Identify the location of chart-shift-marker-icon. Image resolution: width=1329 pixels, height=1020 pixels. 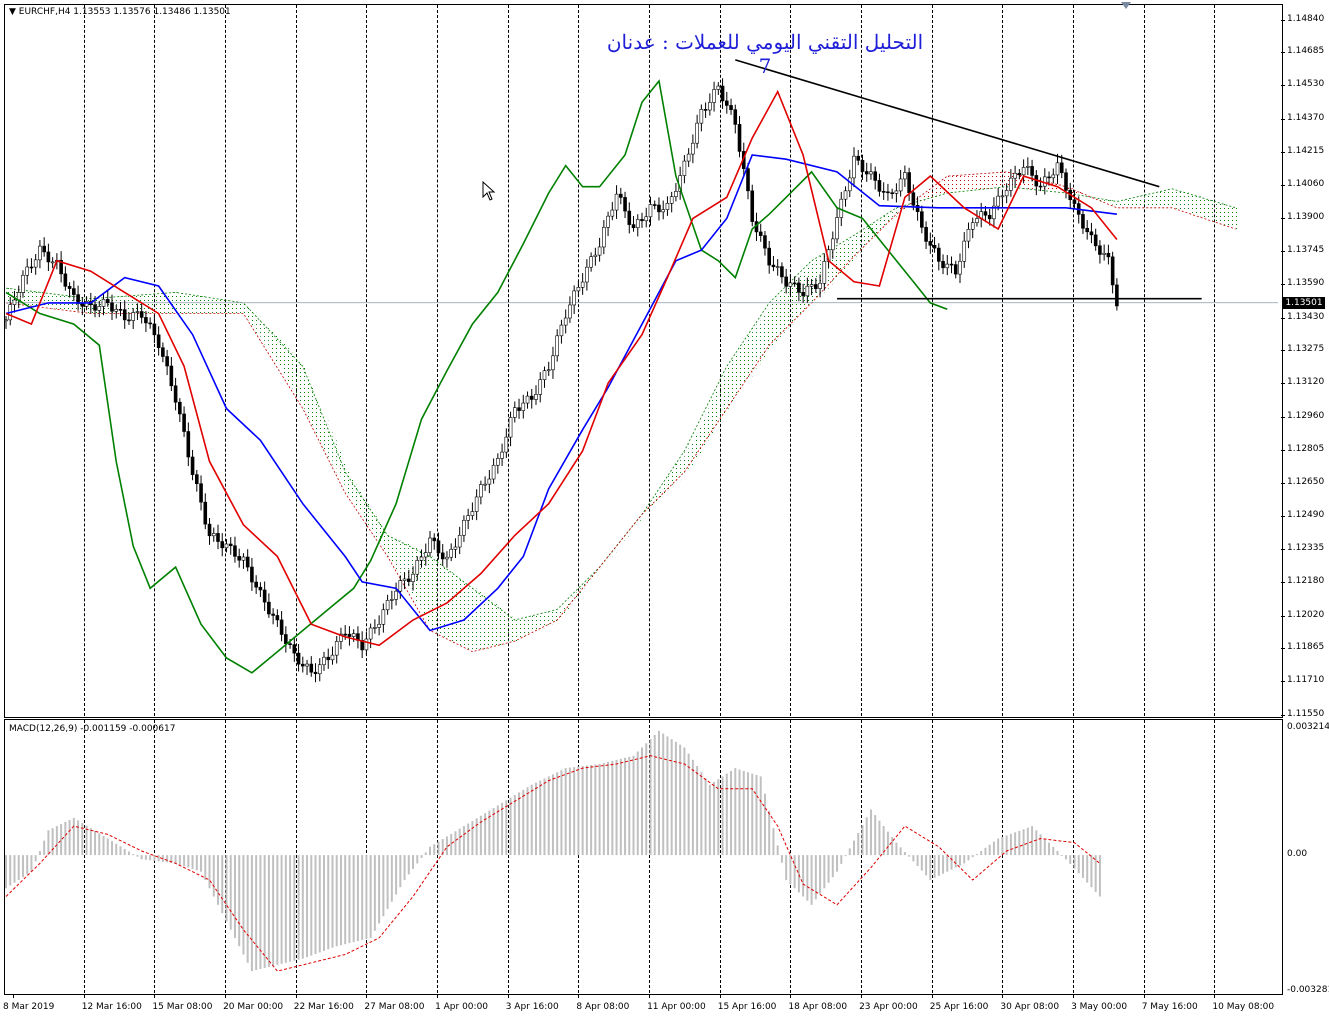
(1126, 6).